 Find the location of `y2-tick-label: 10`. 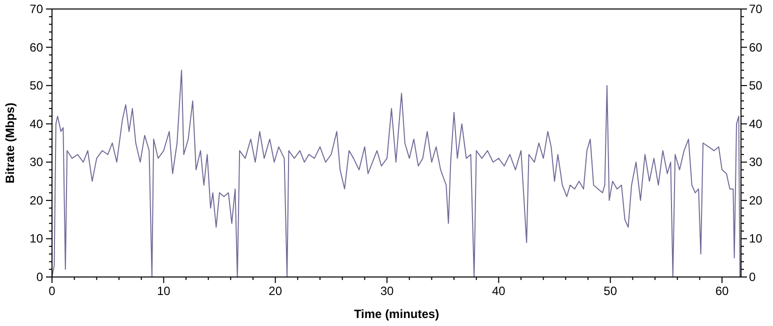

y2-tick-label: 10 is located at coordinates (756, 239).